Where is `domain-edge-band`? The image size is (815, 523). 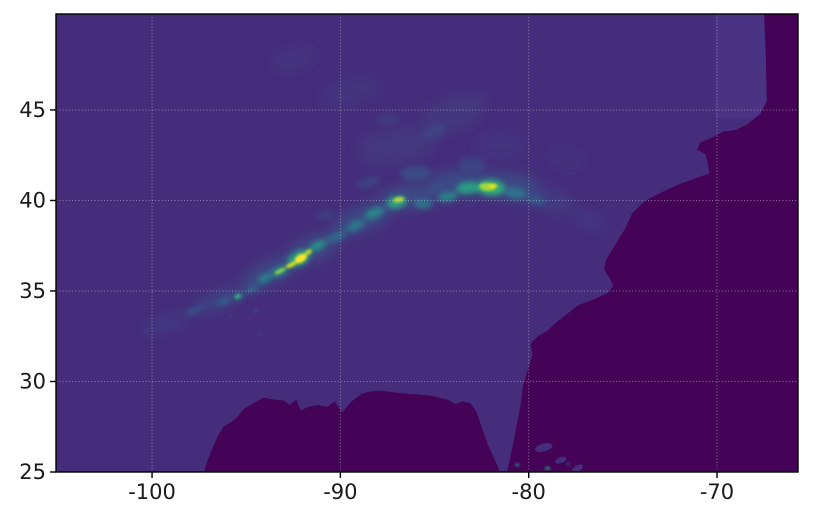
domain-edge-band is located at coordinates (740, 66).